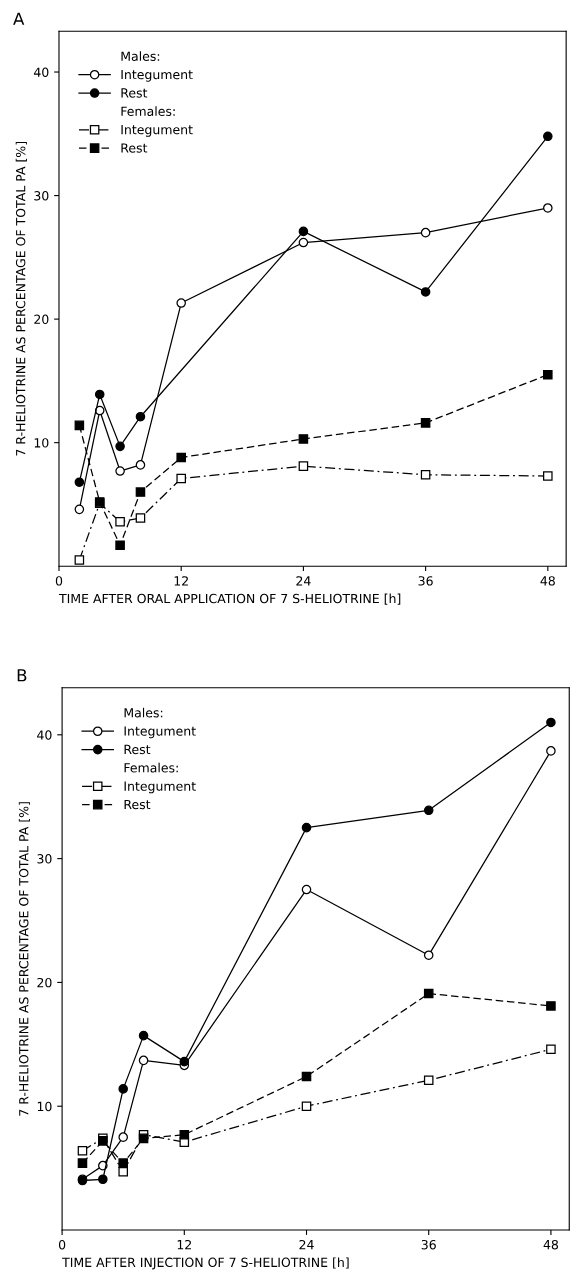 Image resolution: width=575 pixels, height=1281 pixels. Describe the element at coordinates (205, 1263) in the screenshot. I see `x-axis-title: TIME AFTER INJECTION OF 7 S-HELIOTRINE [h]` at that location.